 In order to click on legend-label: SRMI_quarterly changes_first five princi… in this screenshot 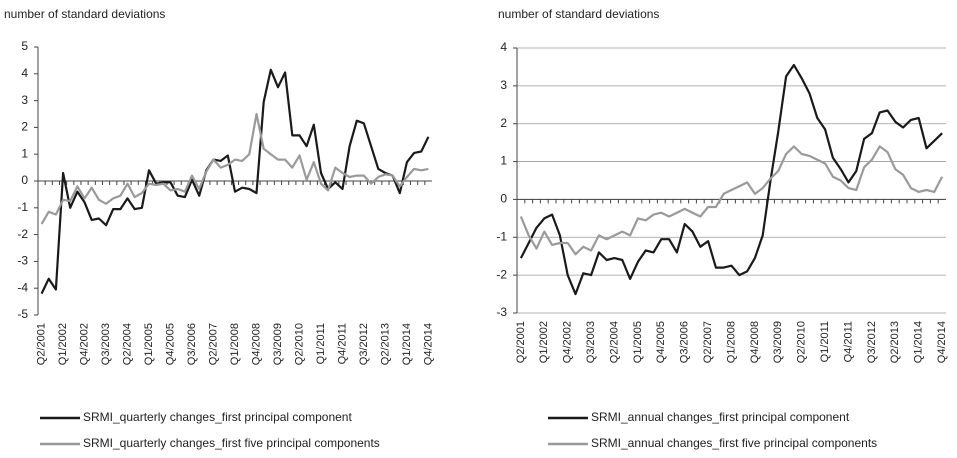, I will do `click(231, 443)`.